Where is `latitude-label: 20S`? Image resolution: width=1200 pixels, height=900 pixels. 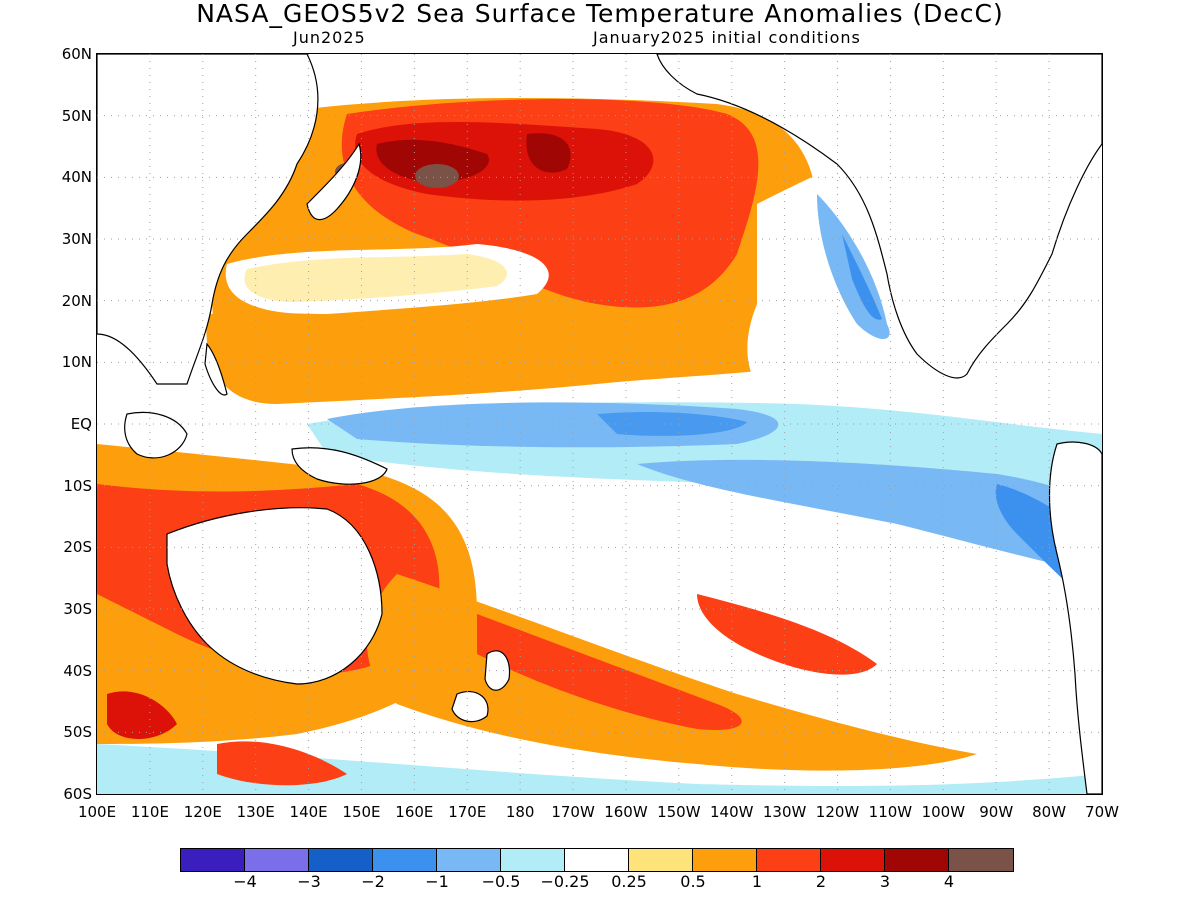
latitude-label: 20S is located at coordinates (77, 547).